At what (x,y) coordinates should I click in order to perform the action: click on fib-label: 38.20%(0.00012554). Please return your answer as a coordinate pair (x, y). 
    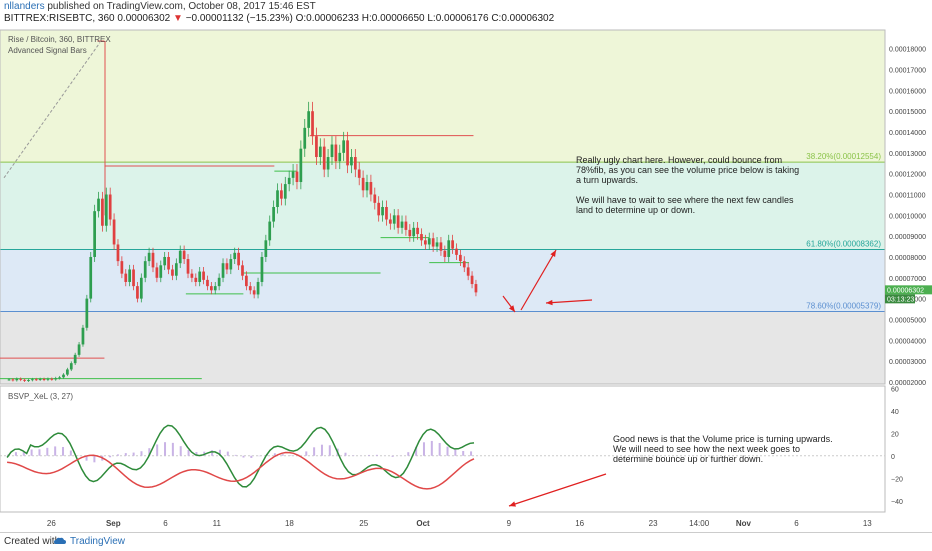
    Looking at the image, I should click on (843, 156).